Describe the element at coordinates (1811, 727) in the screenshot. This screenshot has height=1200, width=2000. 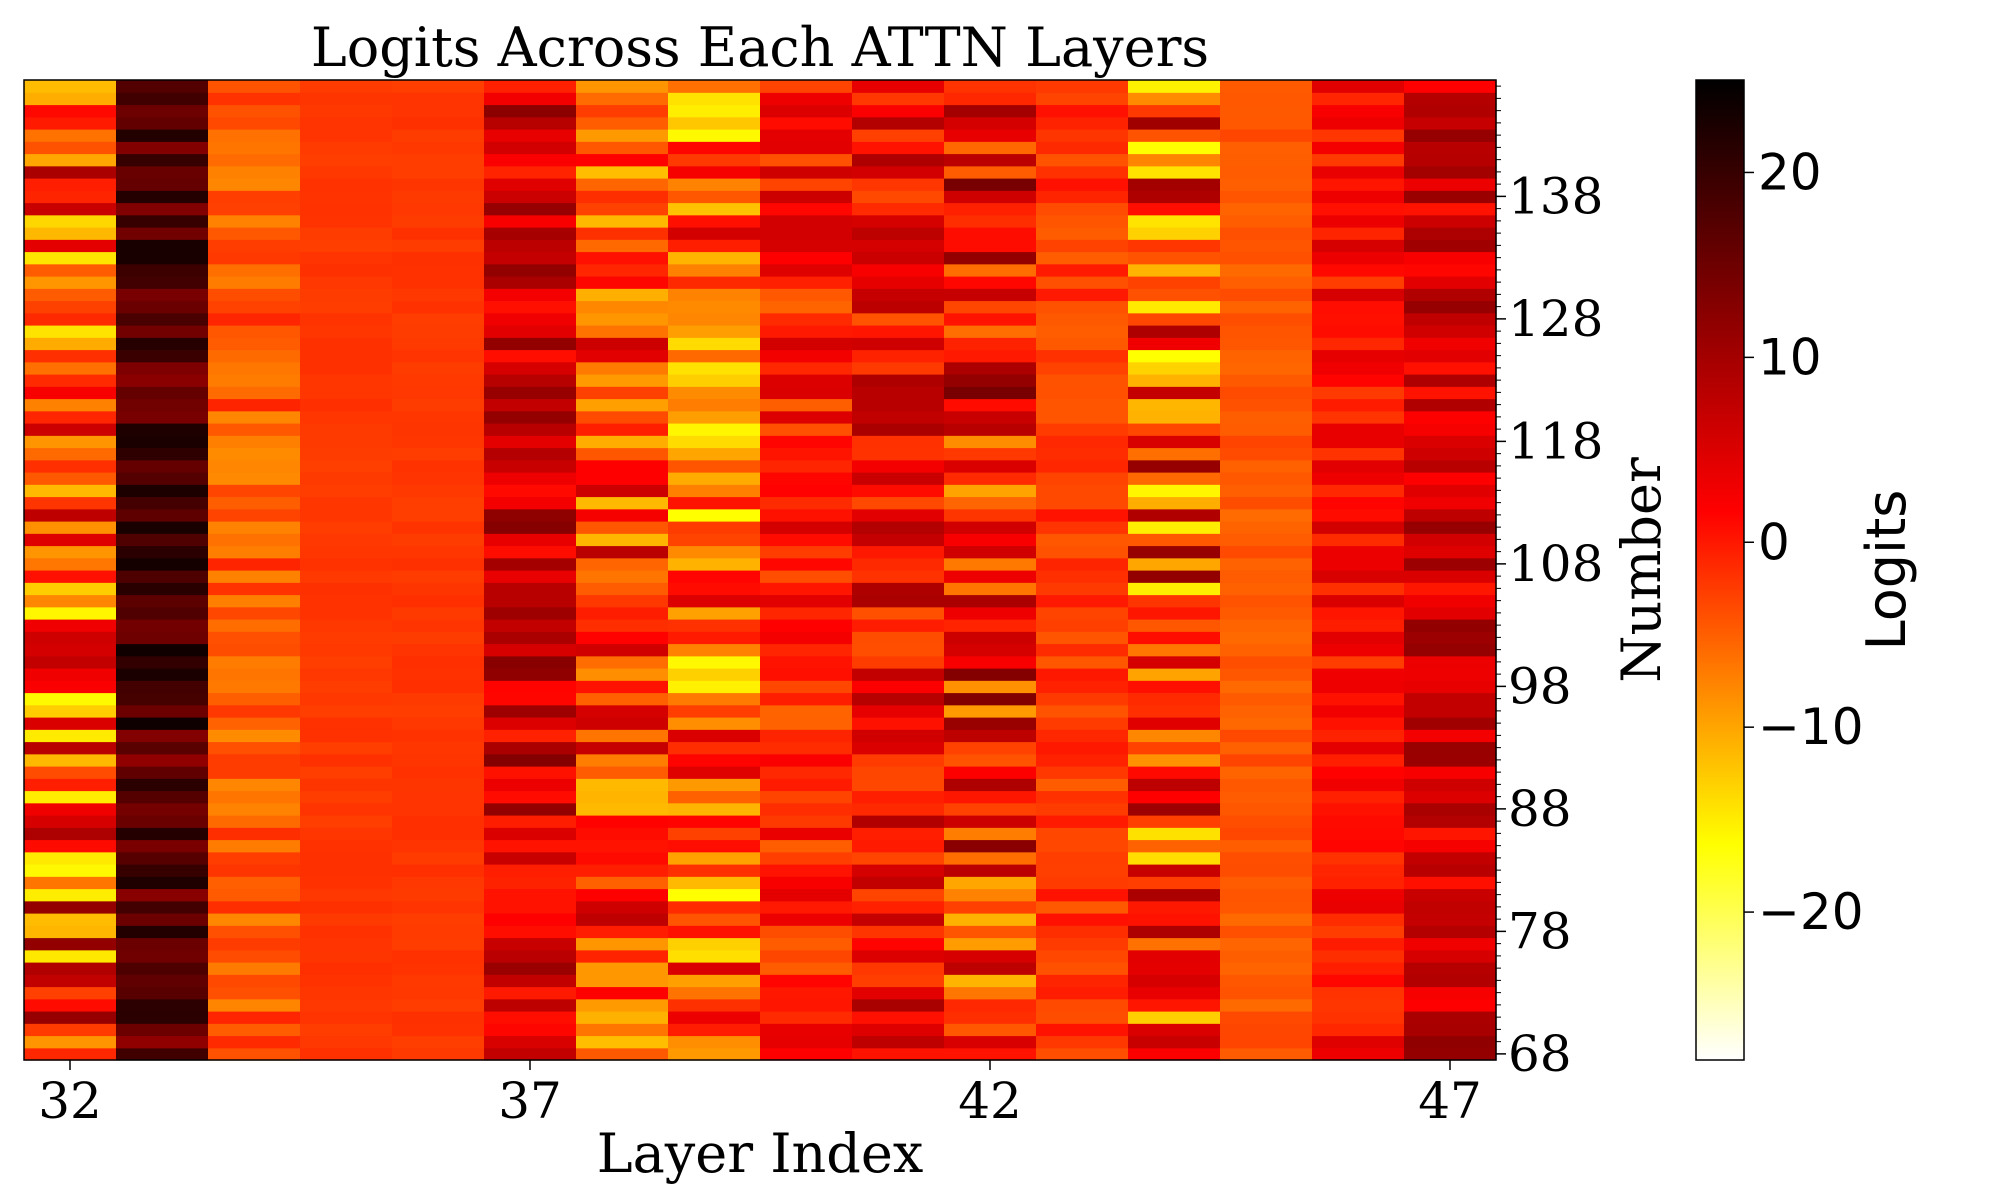
I see `colorbar-tick-label: −10` at that location.